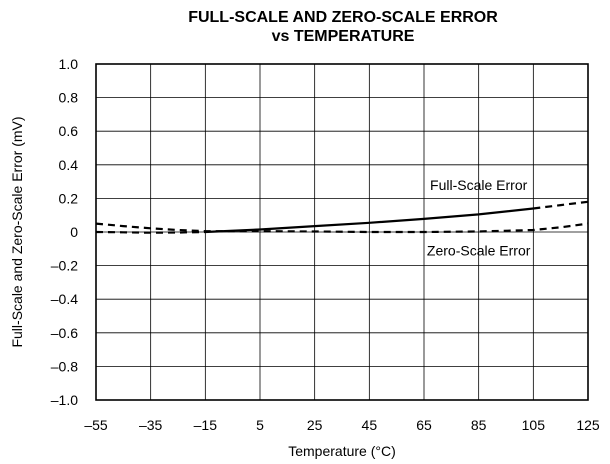 This screenshot has width=610, height=464. What do you see at coordinates (479, 250) in the screenshot?
I see `annotation-label: Zero-Scale Error` at bounding box center [479, 250].